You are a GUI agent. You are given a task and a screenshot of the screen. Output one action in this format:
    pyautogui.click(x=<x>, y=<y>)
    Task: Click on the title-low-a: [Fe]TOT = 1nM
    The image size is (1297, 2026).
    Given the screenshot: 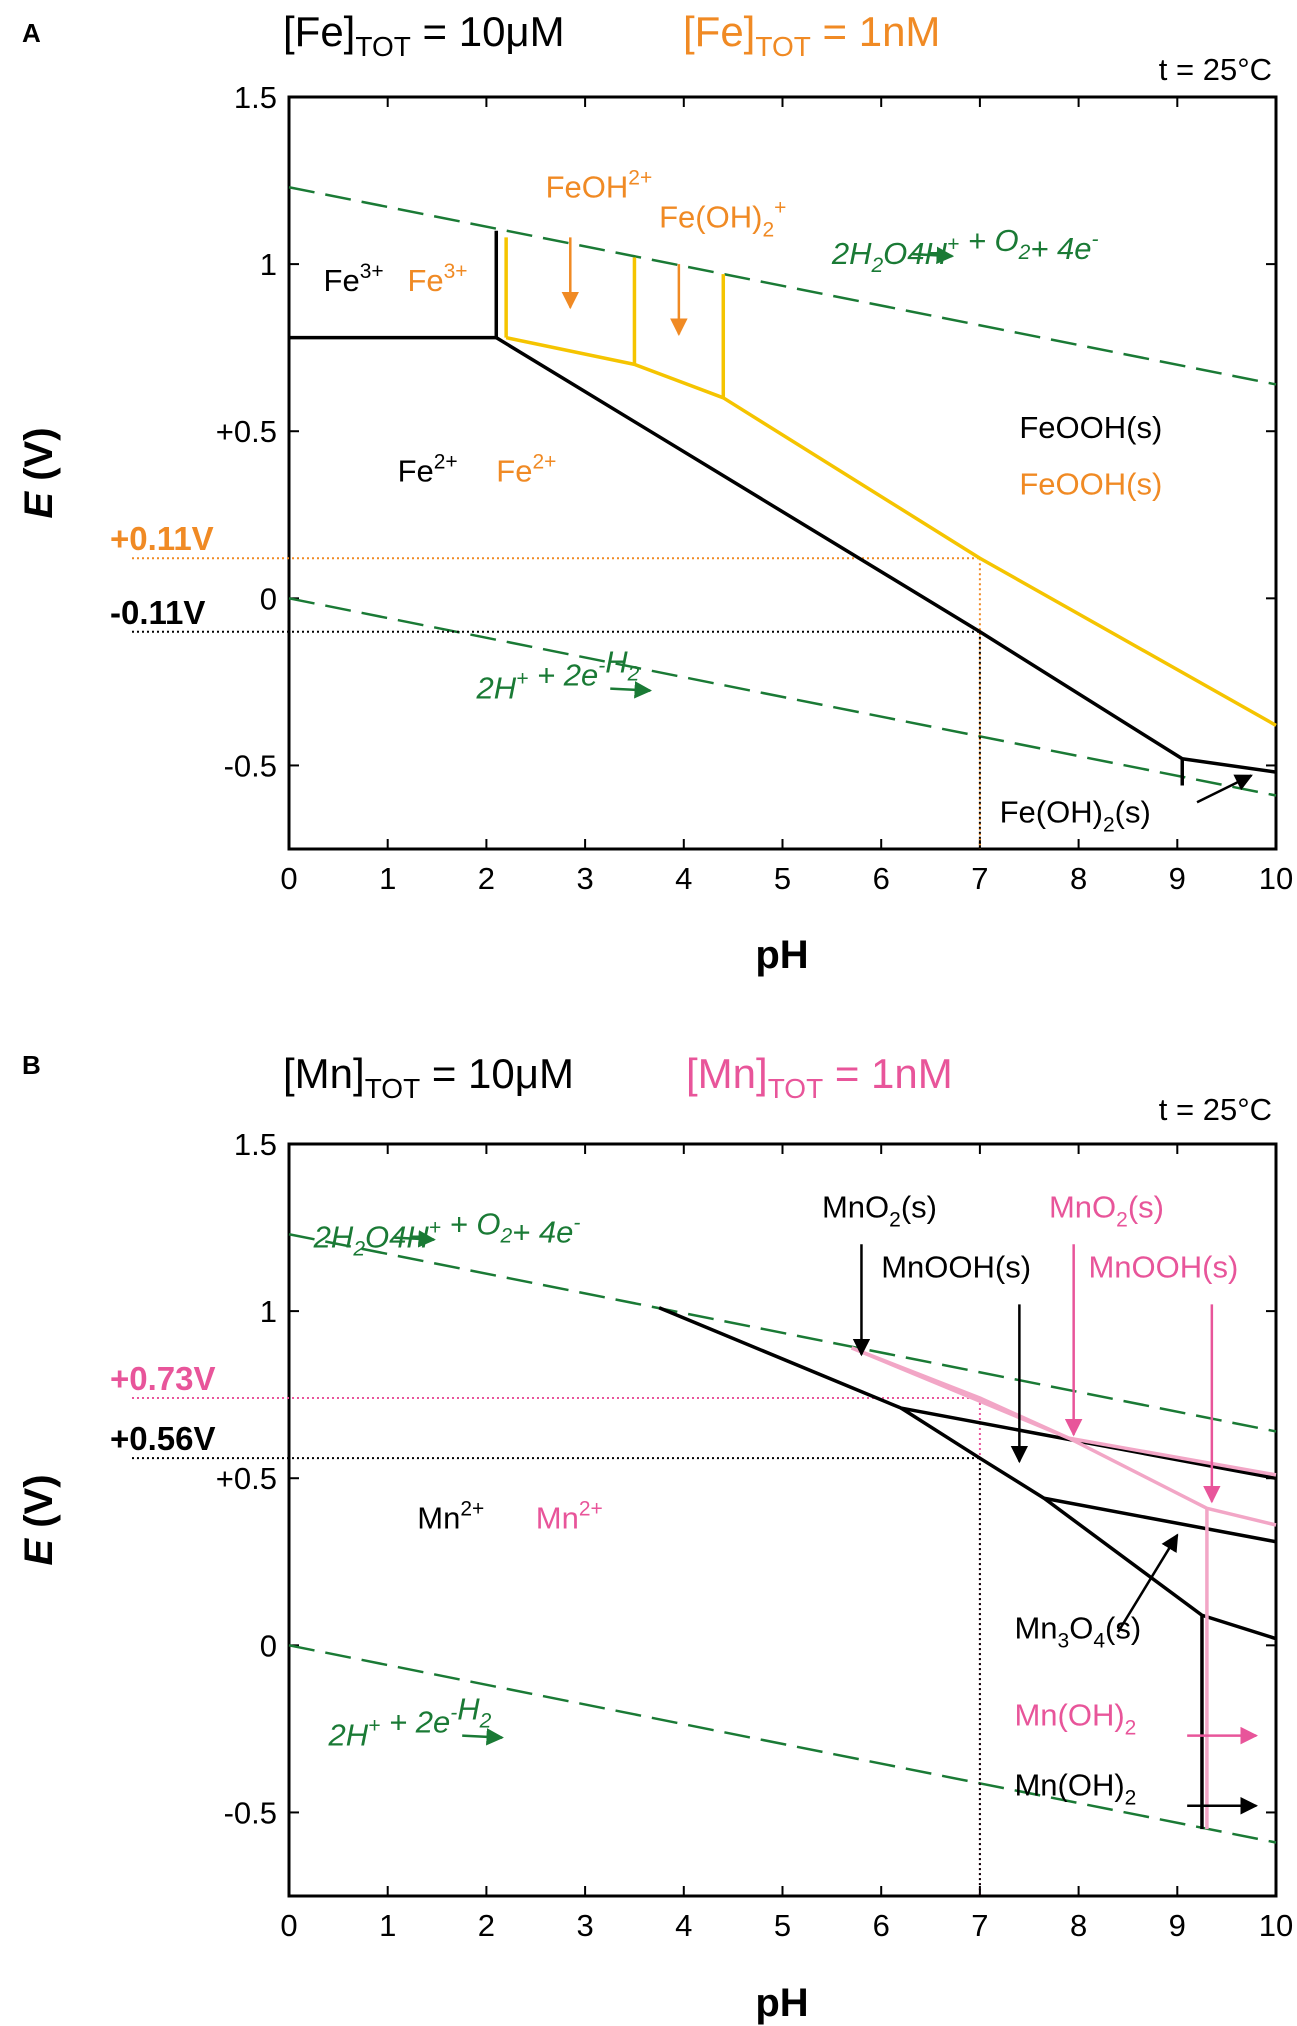 What is the action you would take?
    pyautogui.click(x=811, y=35)
    